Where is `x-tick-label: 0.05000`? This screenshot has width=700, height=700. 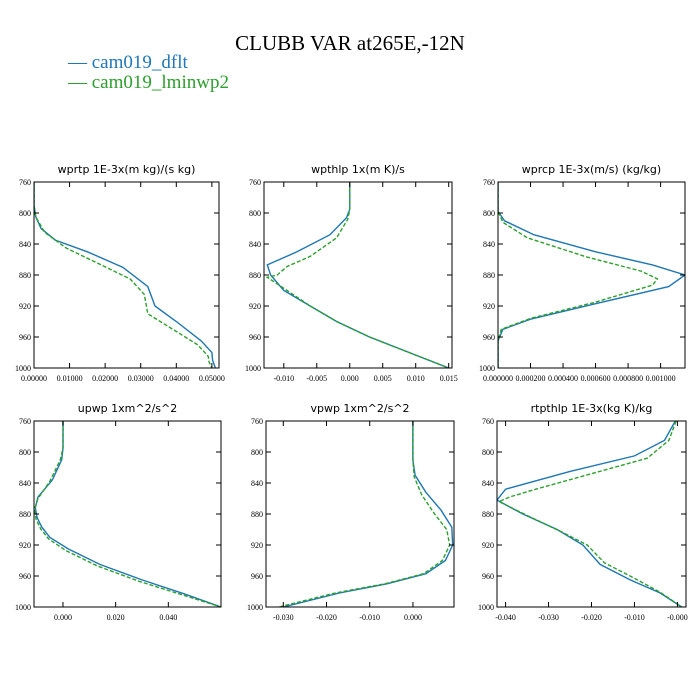
x-tick-label: 0.05000 is located at coordinates (212, 378).